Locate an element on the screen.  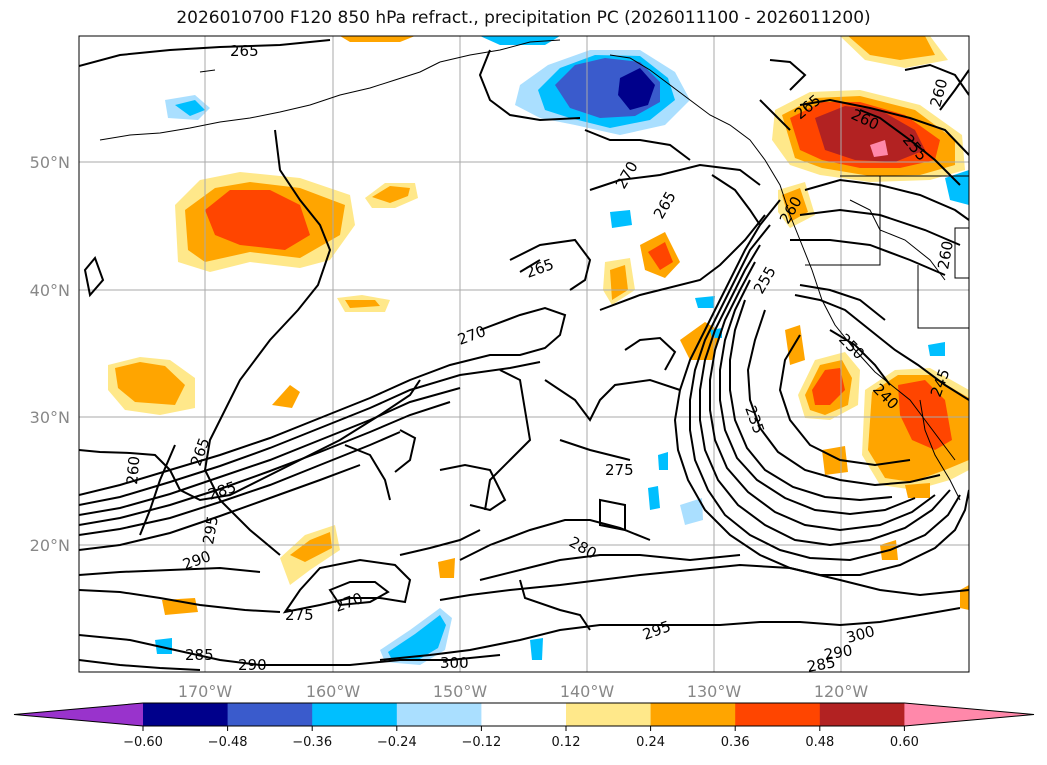
colorbar-tick-label: 0.24 is located at coordinates (650, 742).